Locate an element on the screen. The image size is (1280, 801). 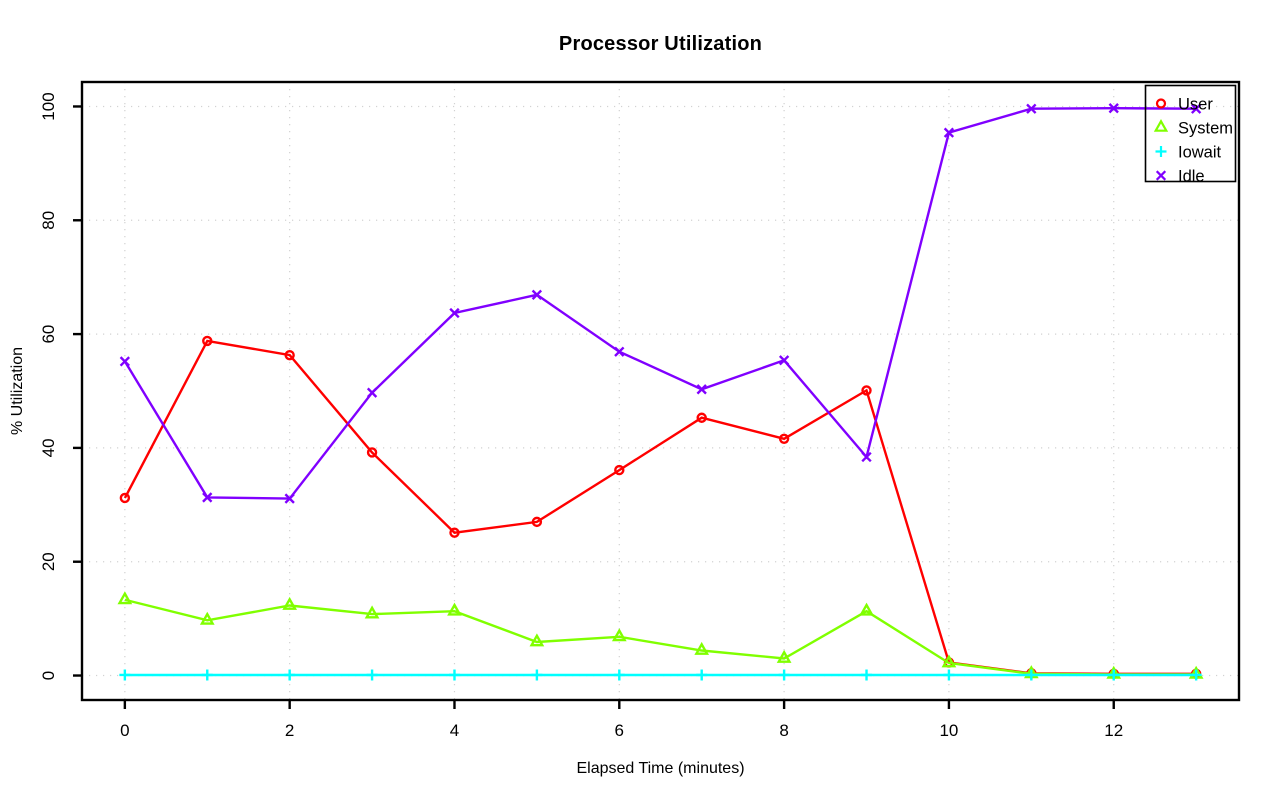
legend: User System Iowait Idle is located at coordinates (1190, 135).